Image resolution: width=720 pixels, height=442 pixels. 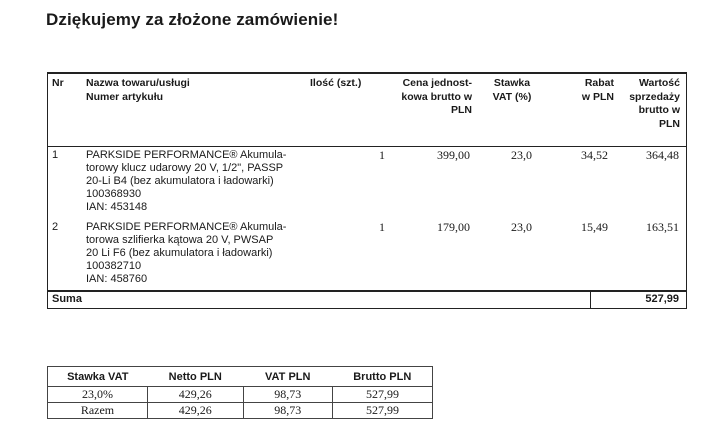 I want to click on header-name: Nazwa towaru/usługi Numer artykułu, so click(x=138, y=90).